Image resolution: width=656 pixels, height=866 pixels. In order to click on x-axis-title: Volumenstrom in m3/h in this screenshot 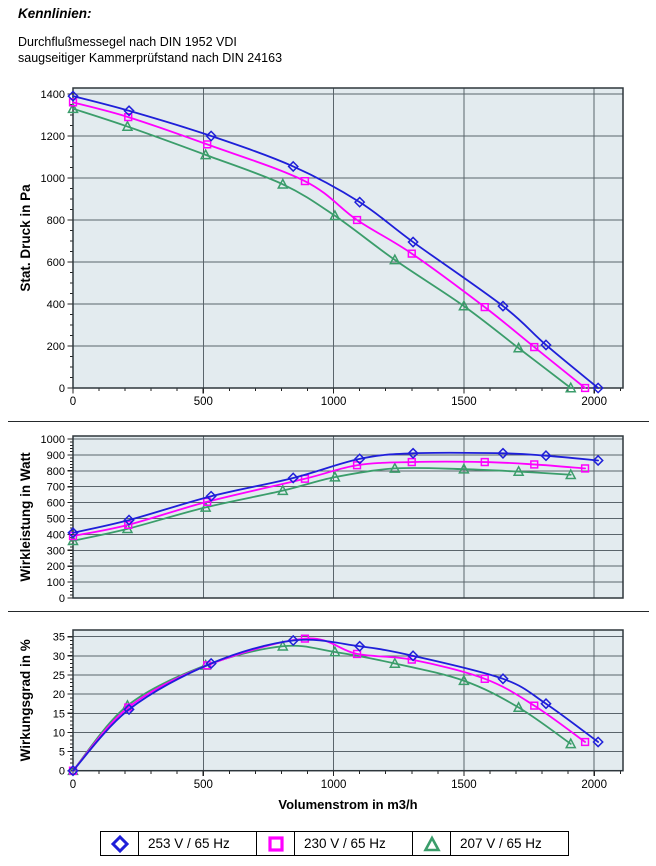, I will do `click(348, 804)`.